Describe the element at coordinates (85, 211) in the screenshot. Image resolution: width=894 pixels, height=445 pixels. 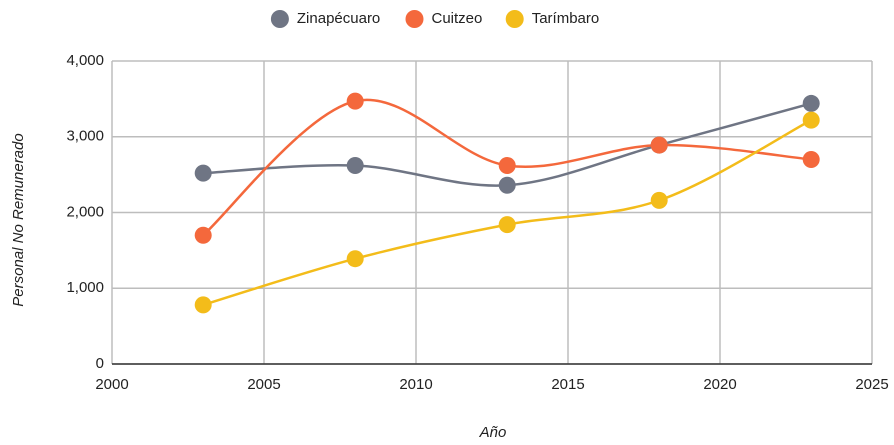
I see `y-tick-label: 2,000` at that location.